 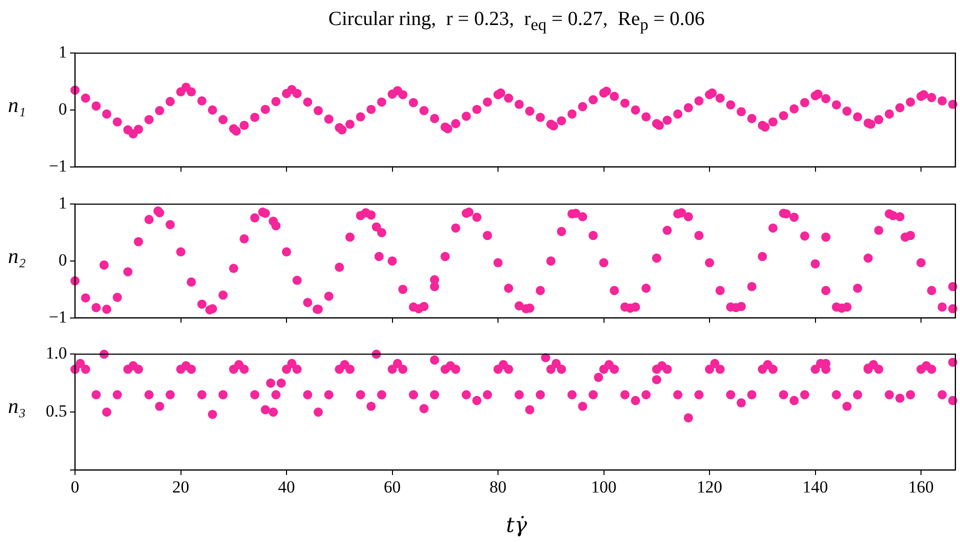 I want to click on y-axis-title: n₂, so click(x=17, y=256).